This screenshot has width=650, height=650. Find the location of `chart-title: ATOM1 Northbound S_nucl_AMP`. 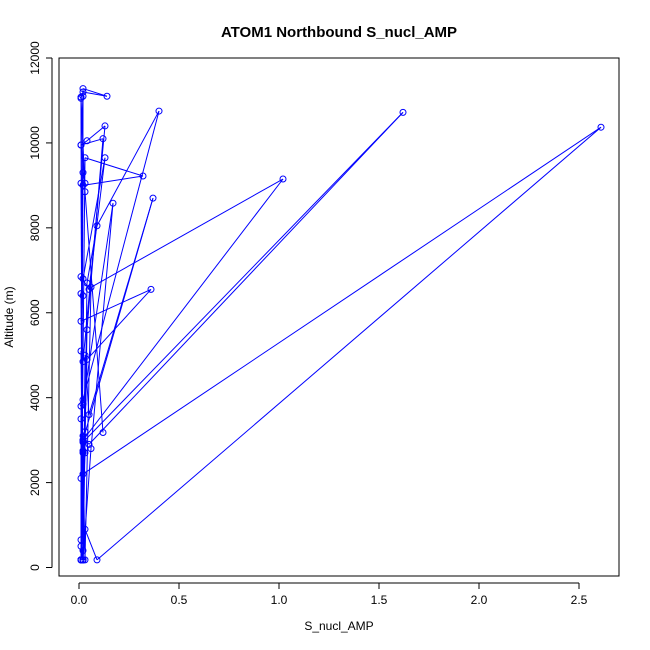

chart-title: ATOM1 Northbound S_nucl_AMP is located at coordinates (339, 32).